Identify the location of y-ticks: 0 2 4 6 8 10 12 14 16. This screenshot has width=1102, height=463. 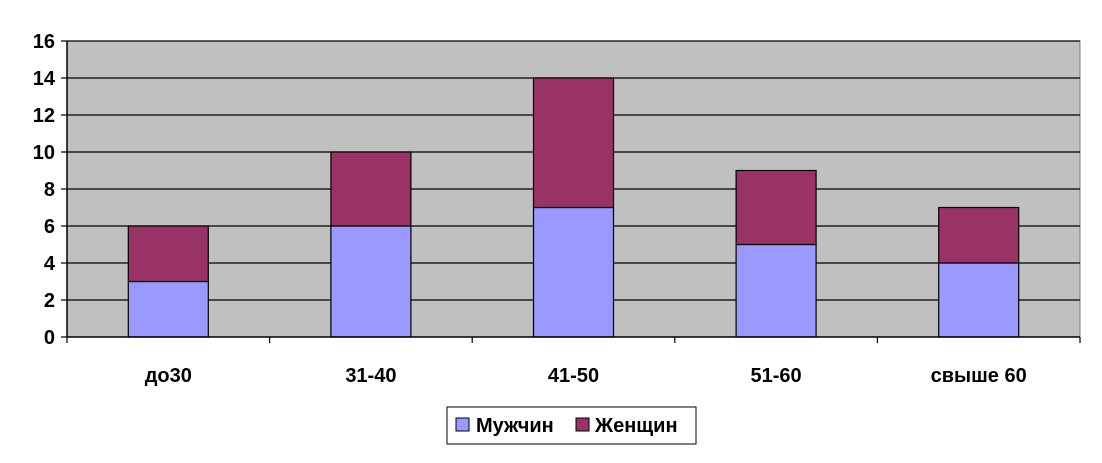
(50, 190).